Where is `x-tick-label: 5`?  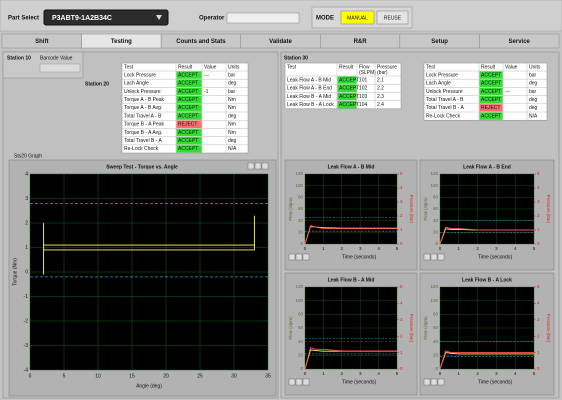 x-tick-label: 5 is located at coordinates (397, 248).